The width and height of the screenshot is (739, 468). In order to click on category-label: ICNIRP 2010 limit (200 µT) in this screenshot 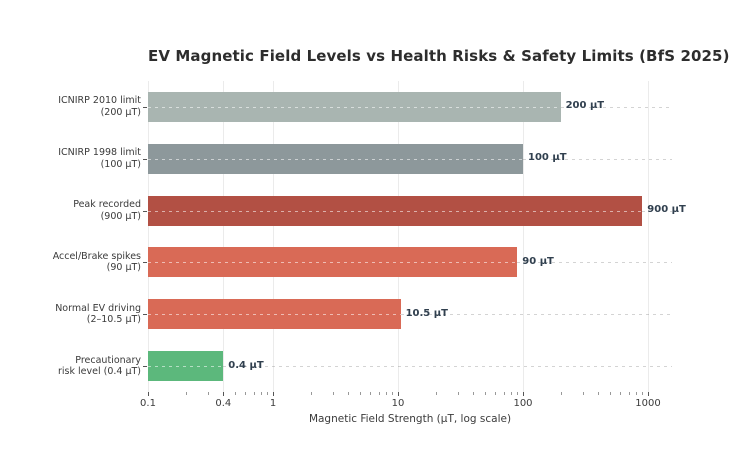, I will do `click(70, 106)`.